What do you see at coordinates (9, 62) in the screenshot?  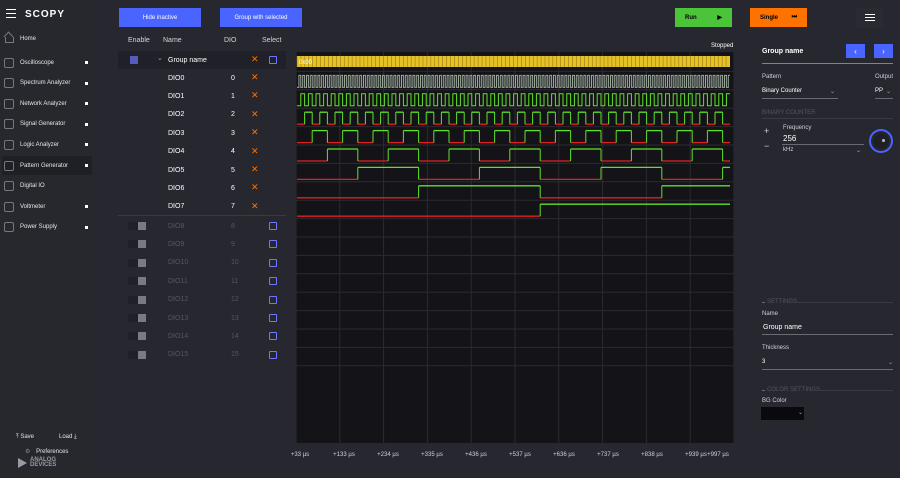 I see `oscilloscope-icon` at bounding box center [9, 62].